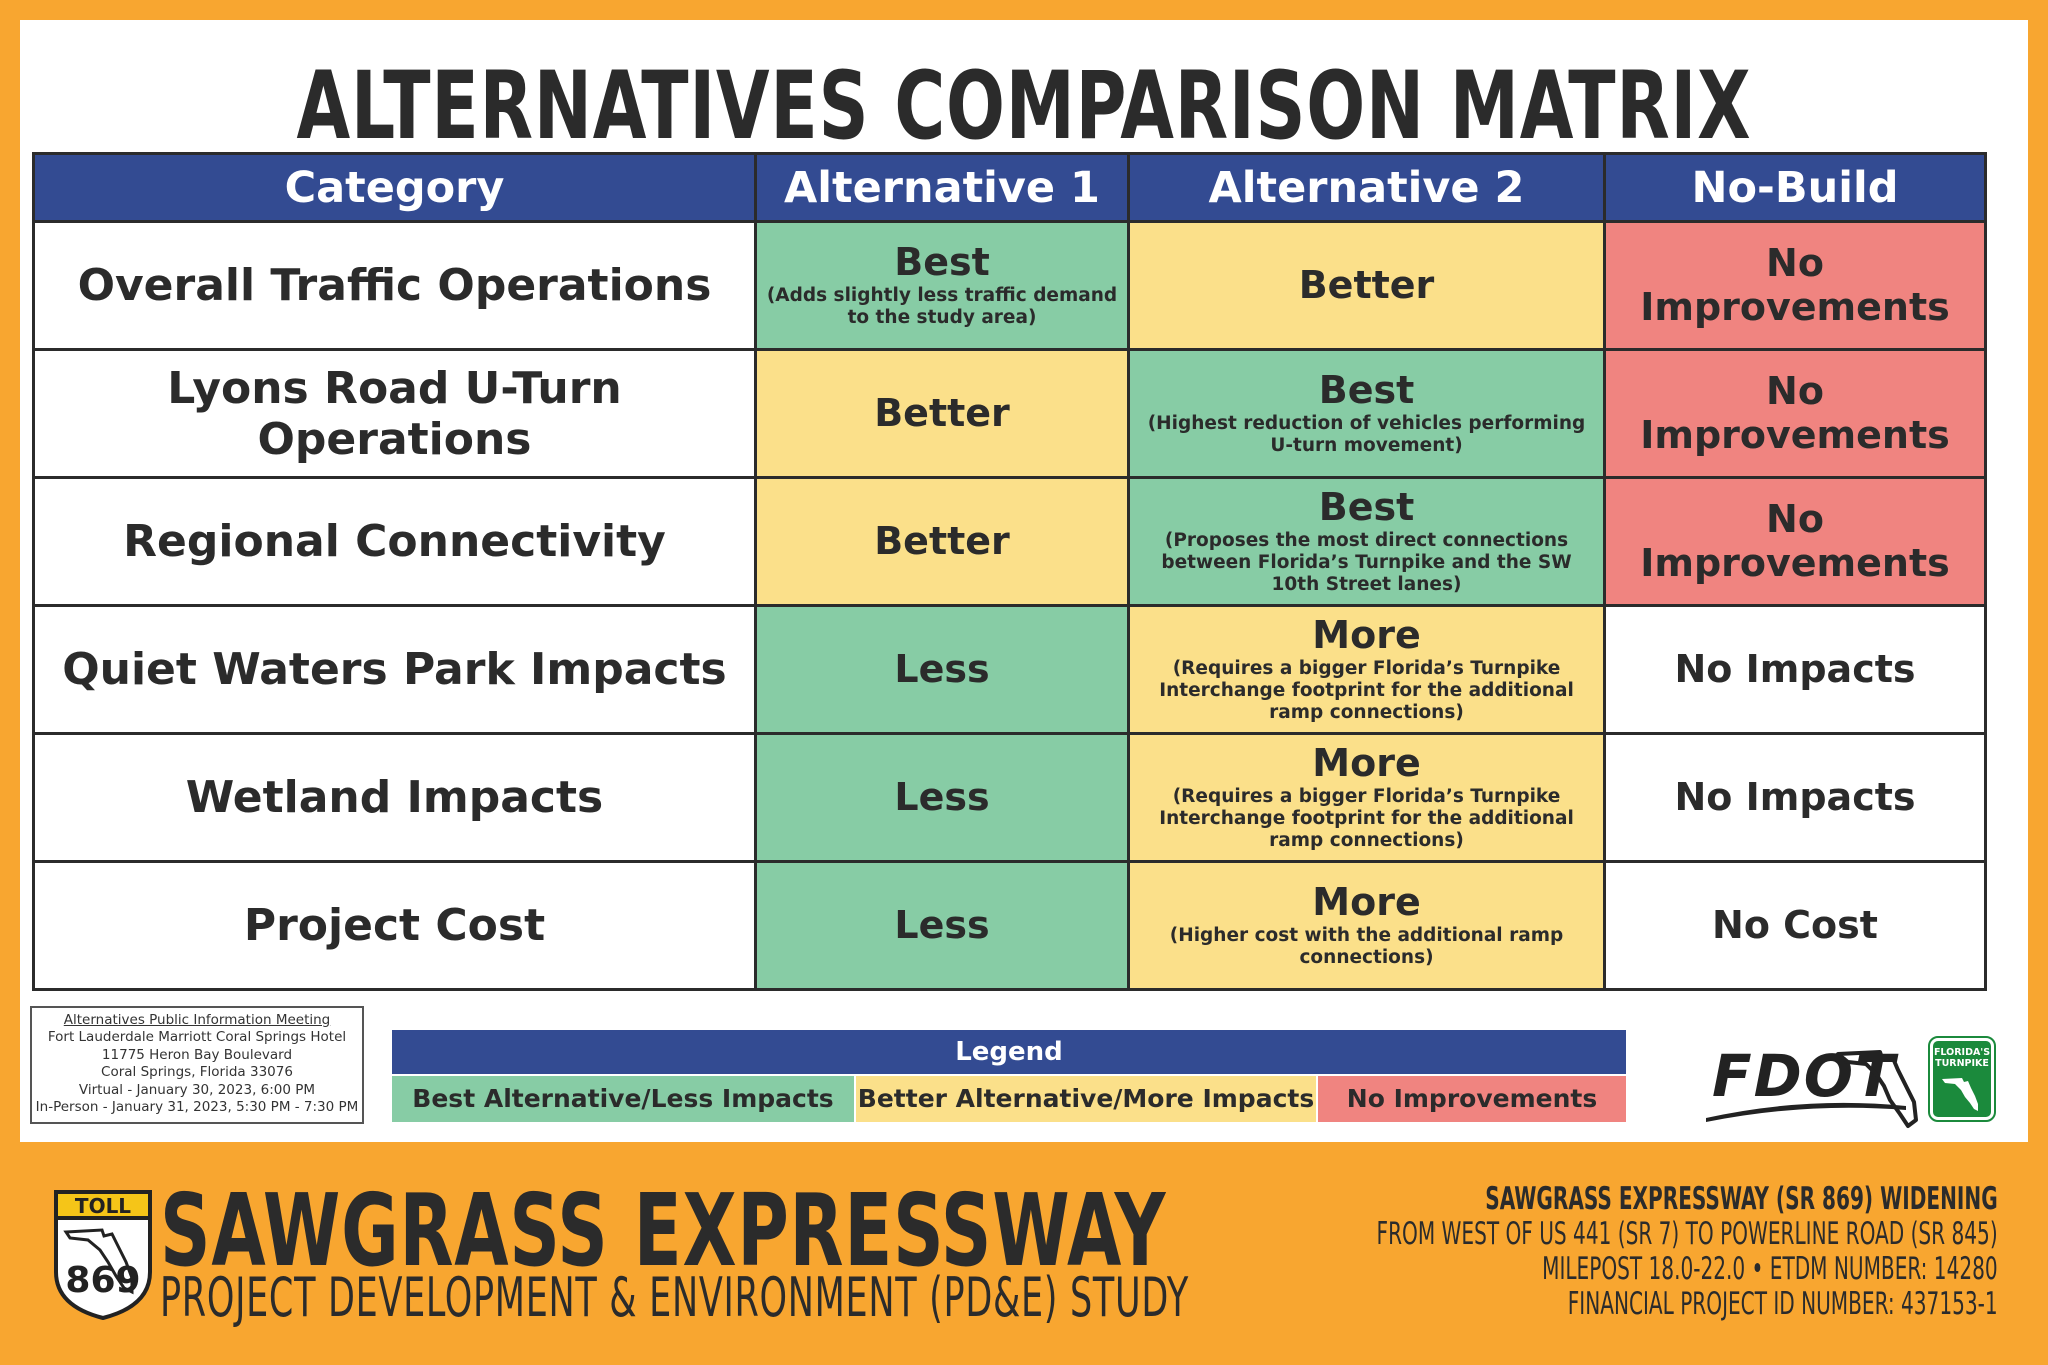 This screenshot has height=1365, width=2048. I want to click on turnpike-florida-icon, so click(1960, 1094).